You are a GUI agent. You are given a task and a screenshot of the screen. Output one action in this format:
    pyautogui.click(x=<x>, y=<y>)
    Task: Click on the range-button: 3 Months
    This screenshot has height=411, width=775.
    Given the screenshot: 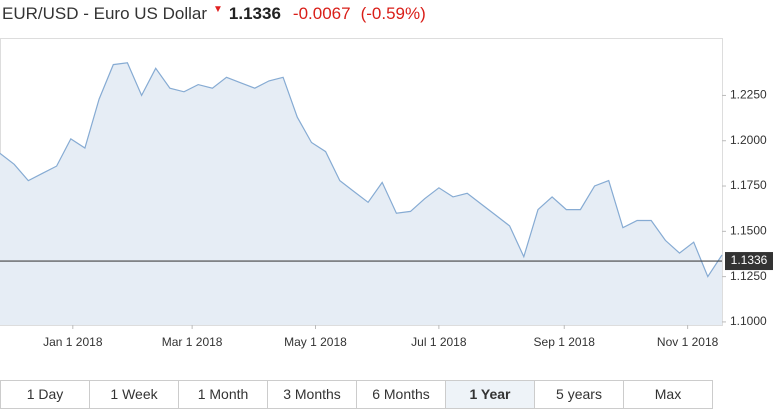 What is the action you would take?
    pyautogui.click(x=312, y=394)
    